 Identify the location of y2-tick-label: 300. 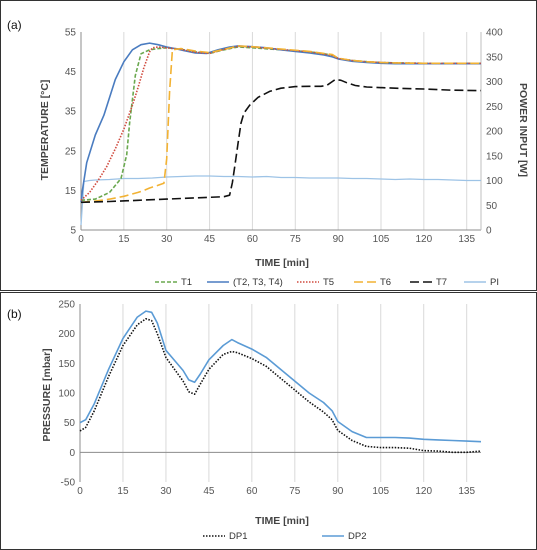
(494, 82).